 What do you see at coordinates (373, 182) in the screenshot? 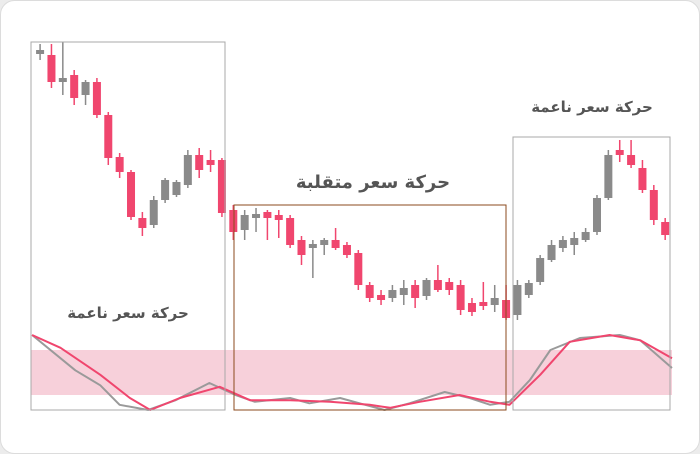
I see `annotation: حركة سعر متقلبة` at bounding box center [373, 182].